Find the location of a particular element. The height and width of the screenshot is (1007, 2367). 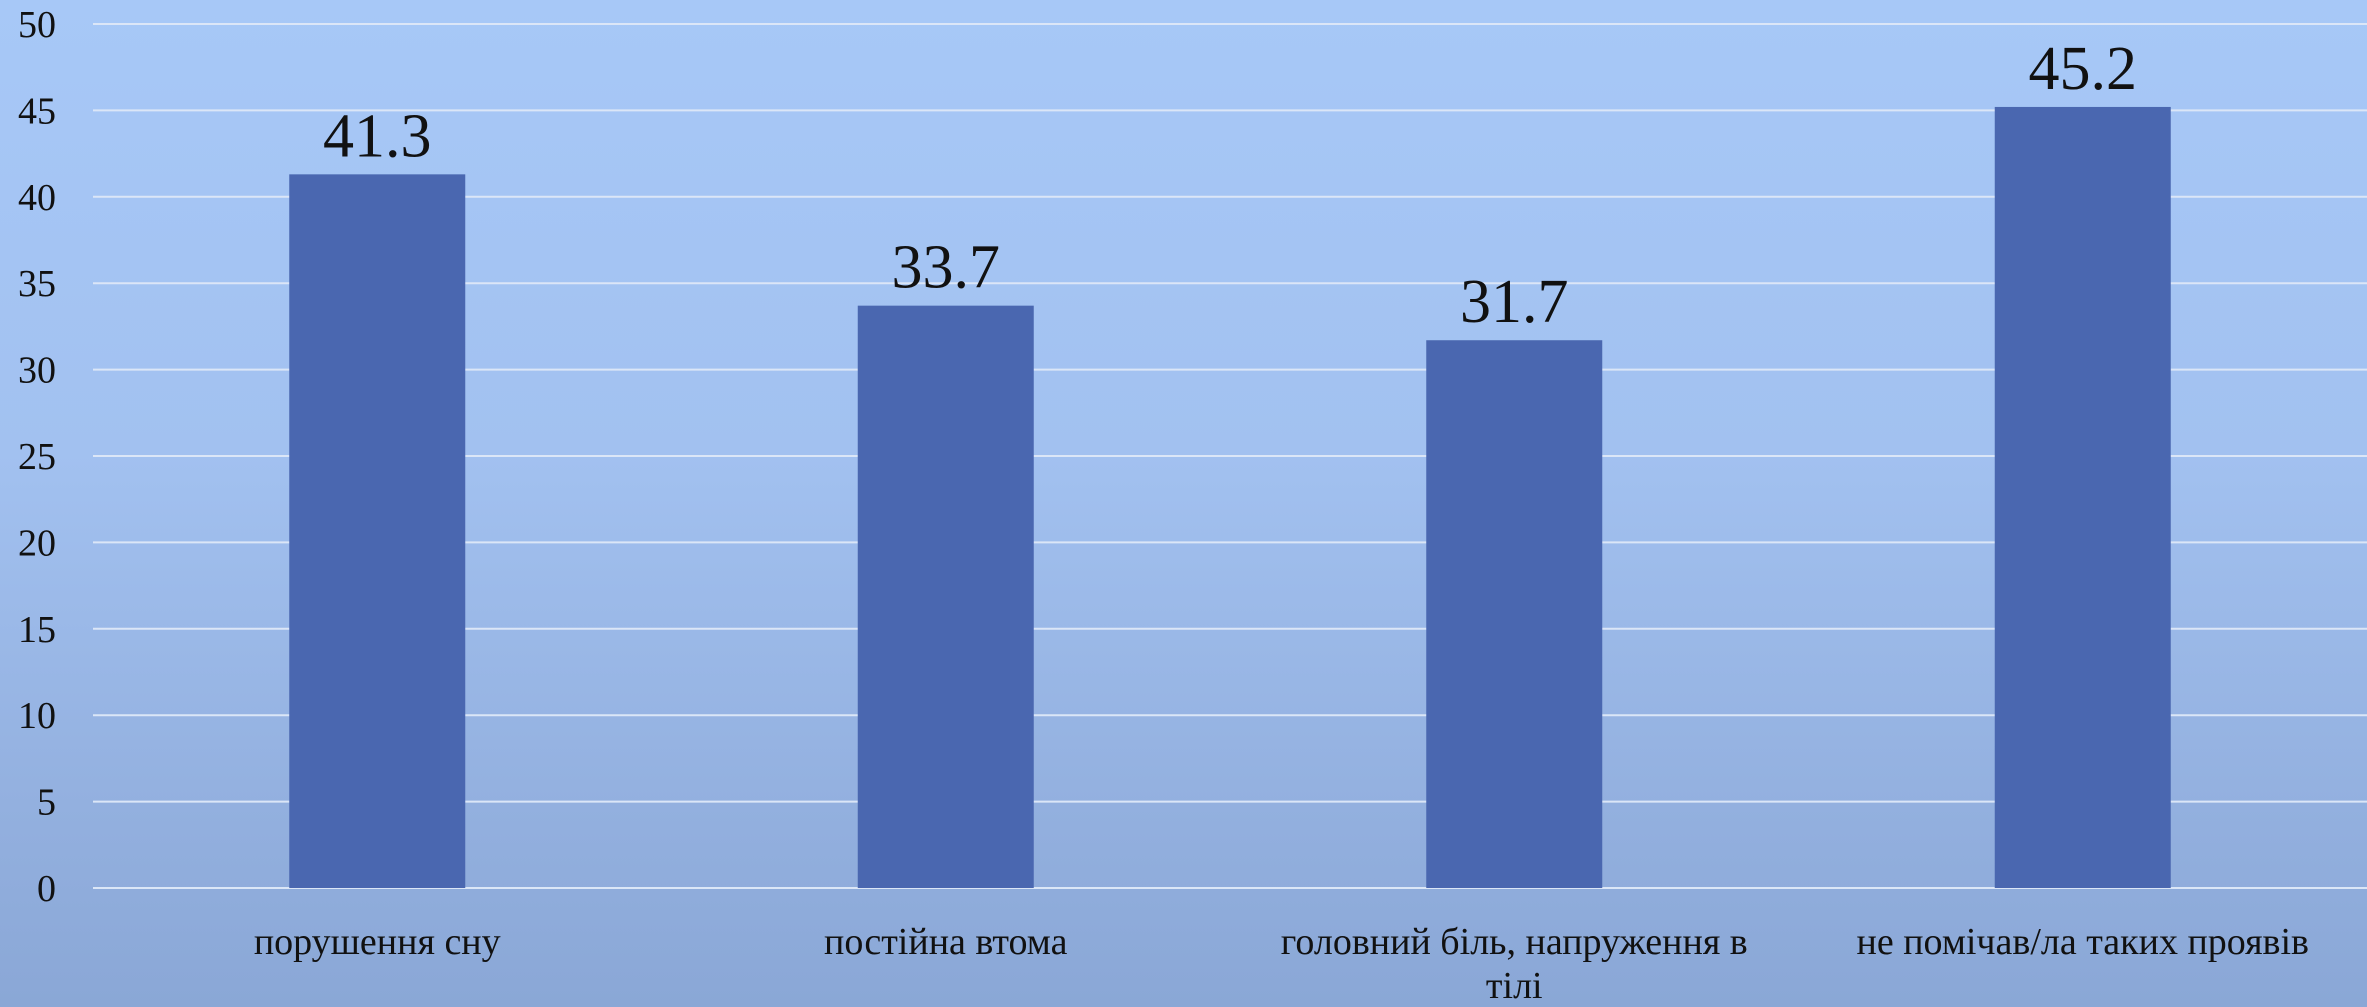

y-tick-label: 25 is located at coordinates (37, 457).